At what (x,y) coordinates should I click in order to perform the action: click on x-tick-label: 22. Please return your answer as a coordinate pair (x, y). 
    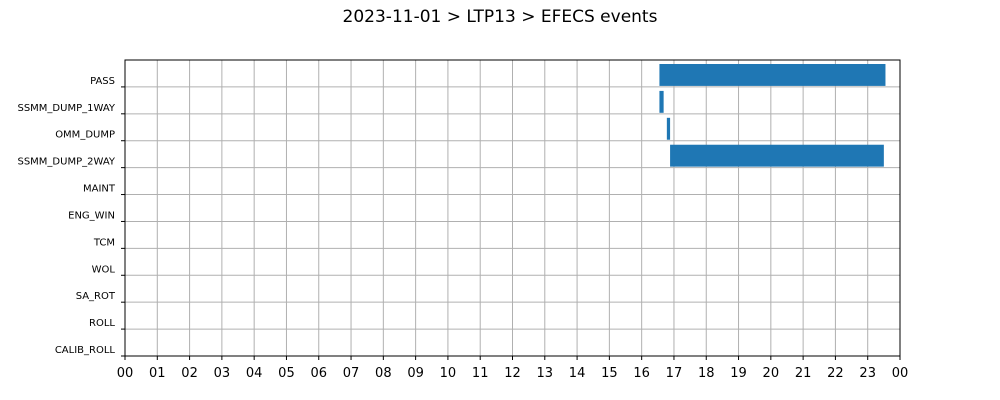
    Looking at the image, I should click on (835, 373).